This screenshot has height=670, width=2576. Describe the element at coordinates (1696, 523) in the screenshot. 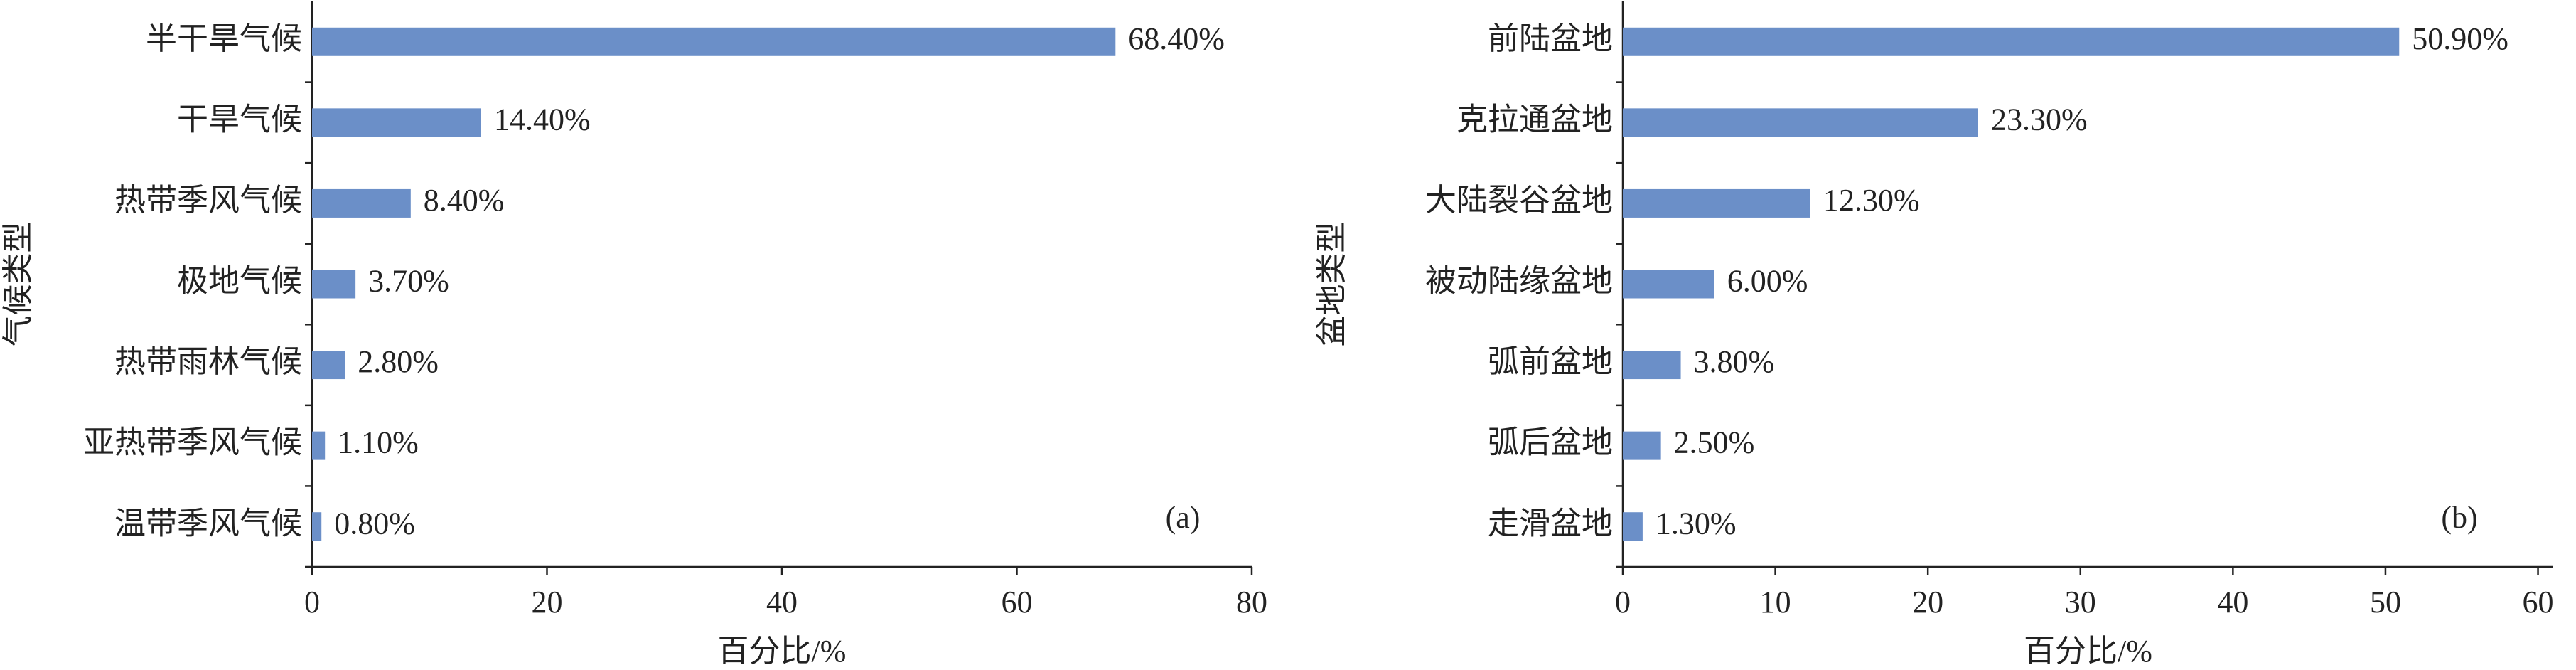

I see `value-label: 1.30%` at that location.